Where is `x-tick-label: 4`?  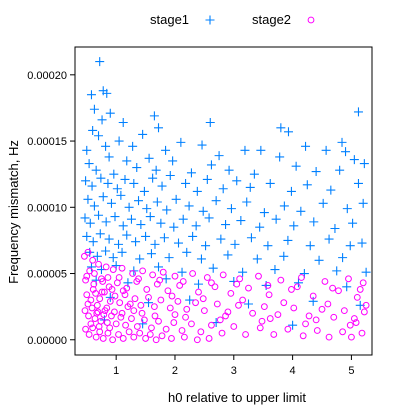
x-tick-label: 4 is located at coordinates (293, 371).